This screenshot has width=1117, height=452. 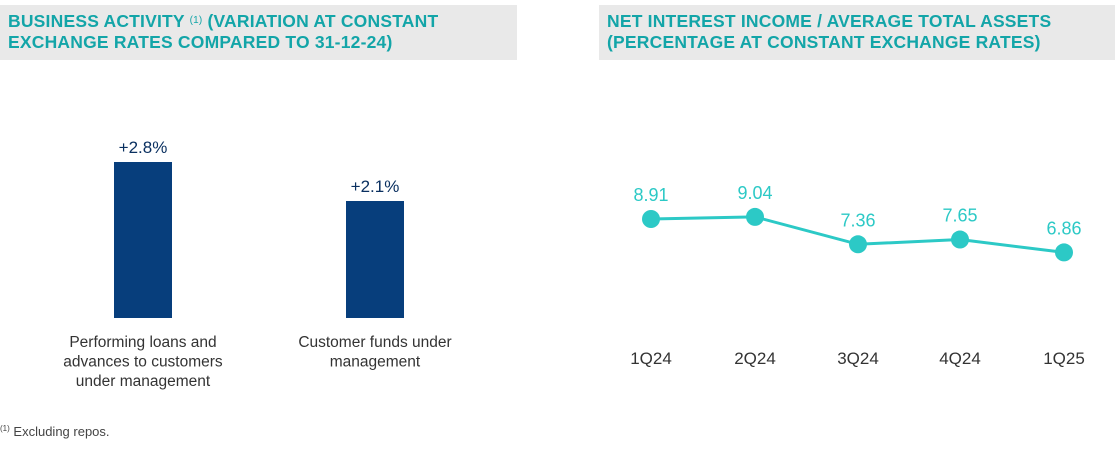 What do you see at coordinates (858, 244) in the screenshot?
I see `line-point-3Q24` at bounding box center [858, 244].